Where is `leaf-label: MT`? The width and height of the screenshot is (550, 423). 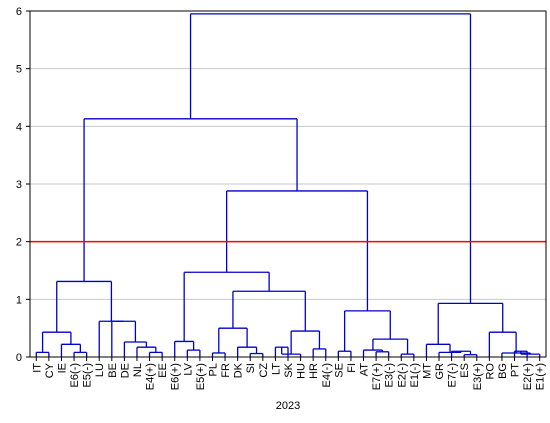
leaf-label: MT is located at coordinates (427, 371).